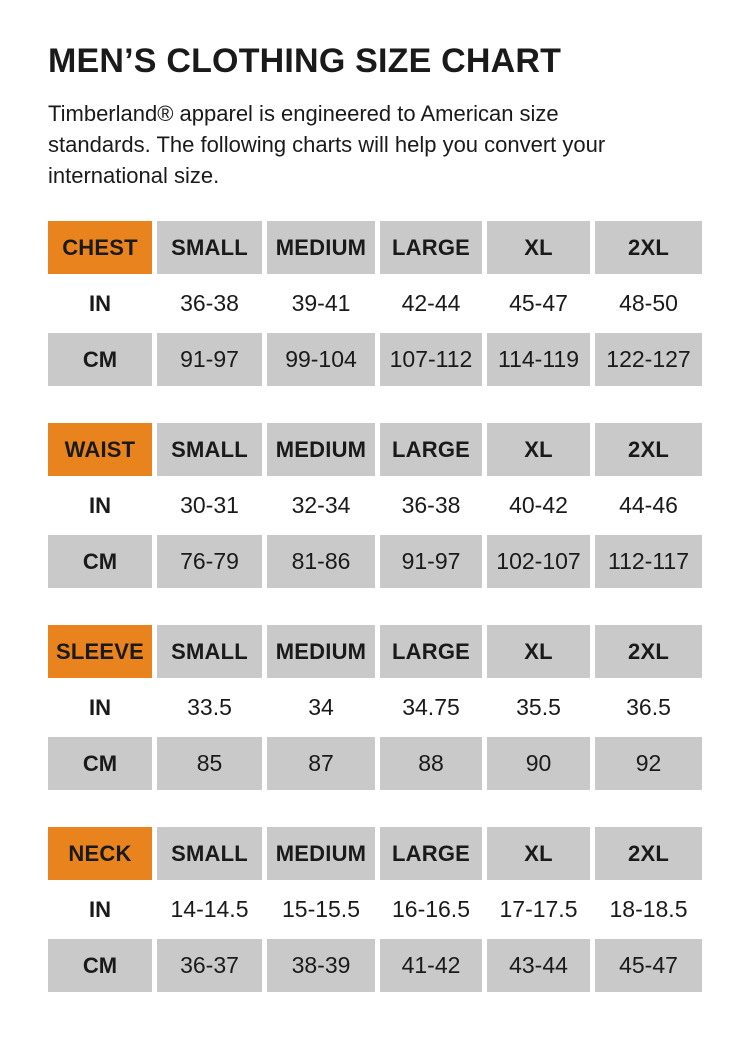 The height and width of the screenshot is (1043, 750). What do you see at coordinates (209, 909) in the screenshot?
I see `size-value-cell: 14-14.5` at bounding box center [209, 909].